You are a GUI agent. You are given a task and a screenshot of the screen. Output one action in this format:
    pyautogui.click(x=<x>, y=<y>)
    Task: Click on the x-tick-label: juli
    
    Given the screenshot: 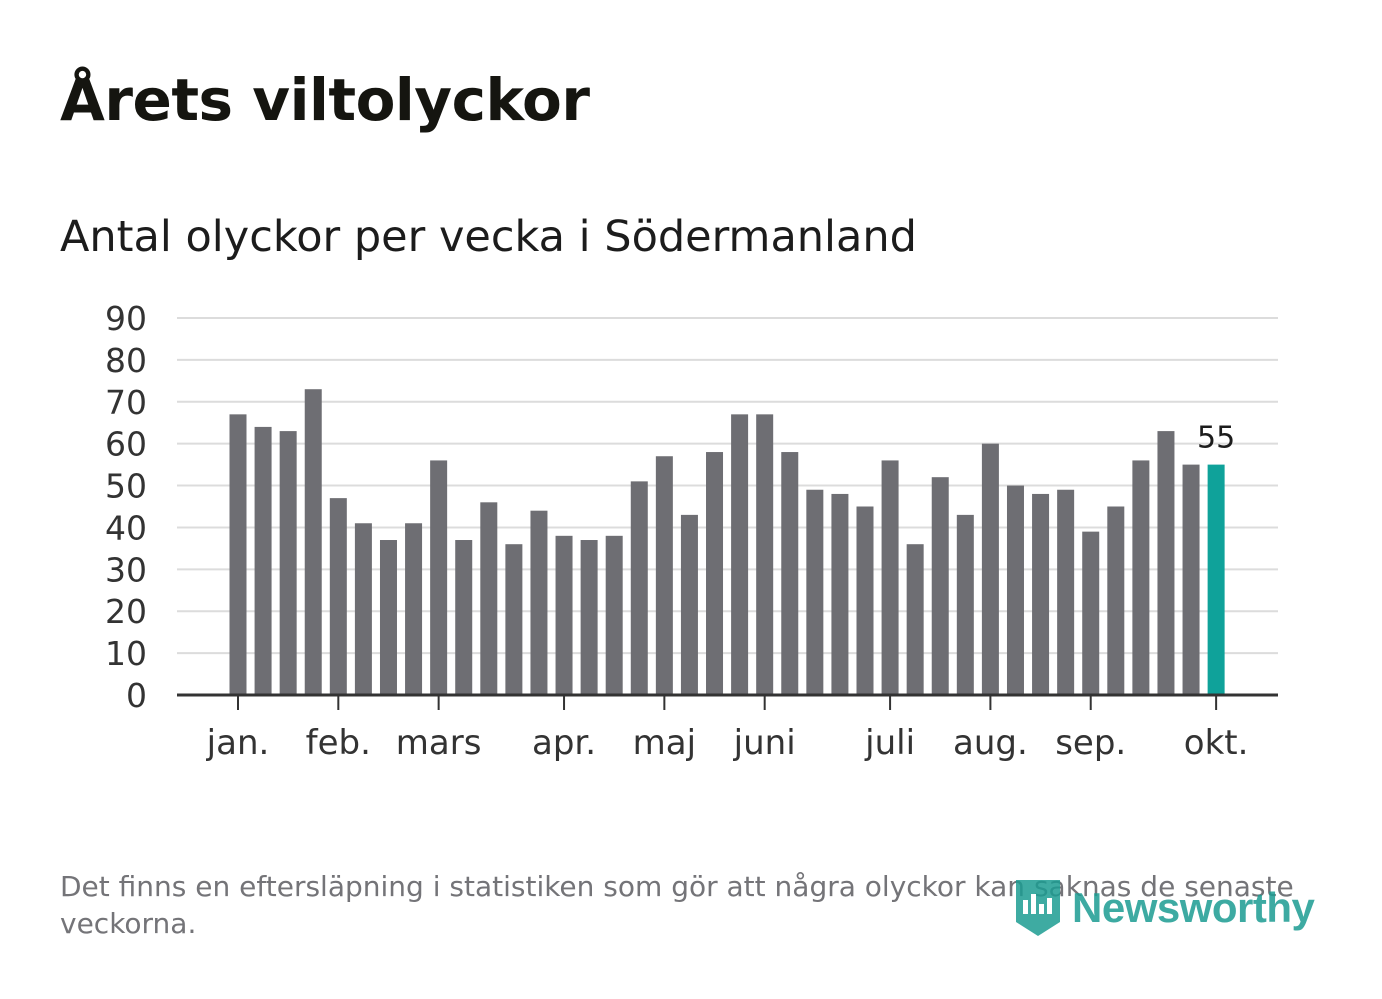 What is the action you would take?
    pyautogui.click(x=889, y=743)
    